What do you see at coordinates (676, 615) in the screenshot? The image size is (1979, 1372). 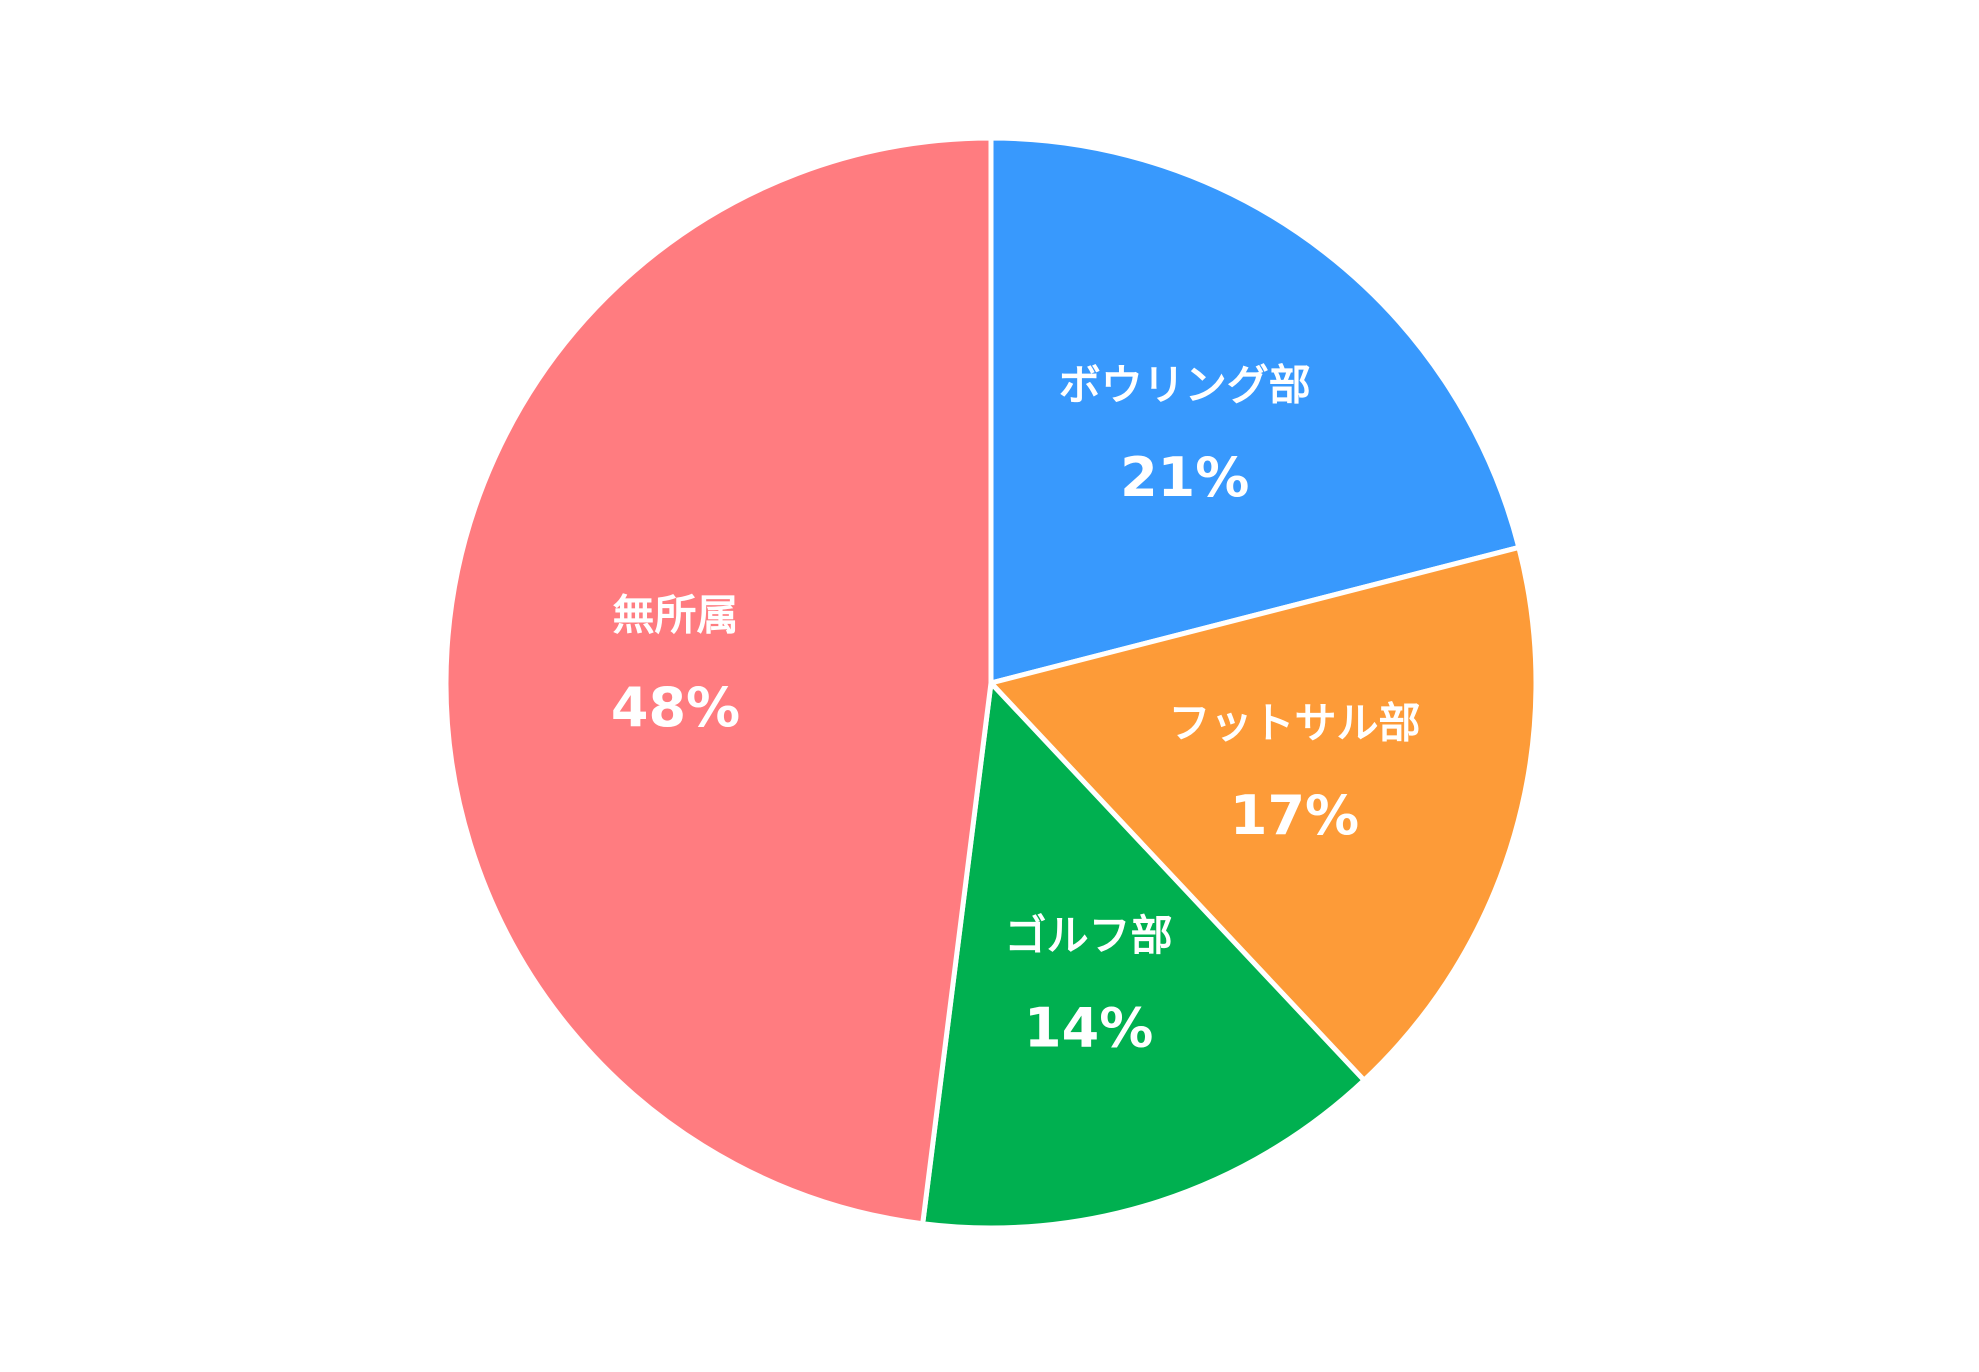 I see `slice-category-label: 無所属` at bounding box center [676, 615].